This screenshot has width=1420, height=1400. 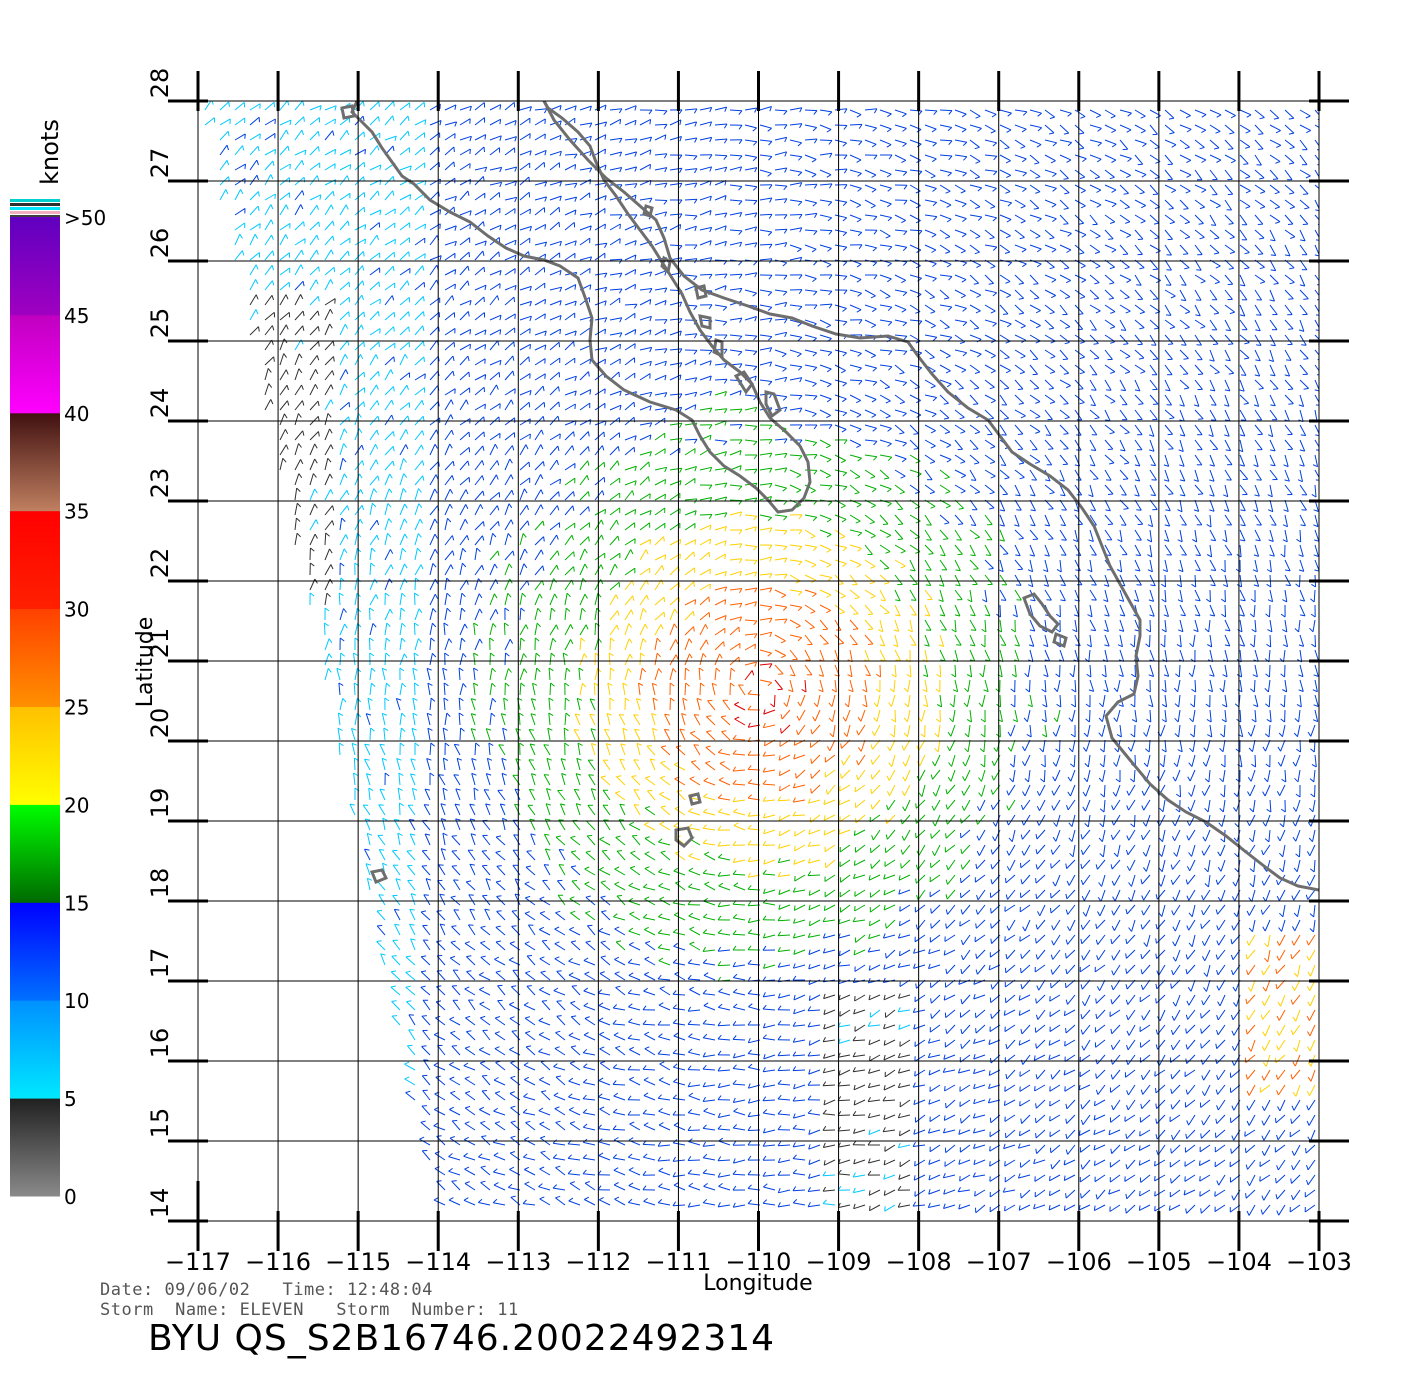 What do you see at coordinates (160, 403) in the screenshot?
I see `lat-tick-label: 24` at bounding box center [160, 403].